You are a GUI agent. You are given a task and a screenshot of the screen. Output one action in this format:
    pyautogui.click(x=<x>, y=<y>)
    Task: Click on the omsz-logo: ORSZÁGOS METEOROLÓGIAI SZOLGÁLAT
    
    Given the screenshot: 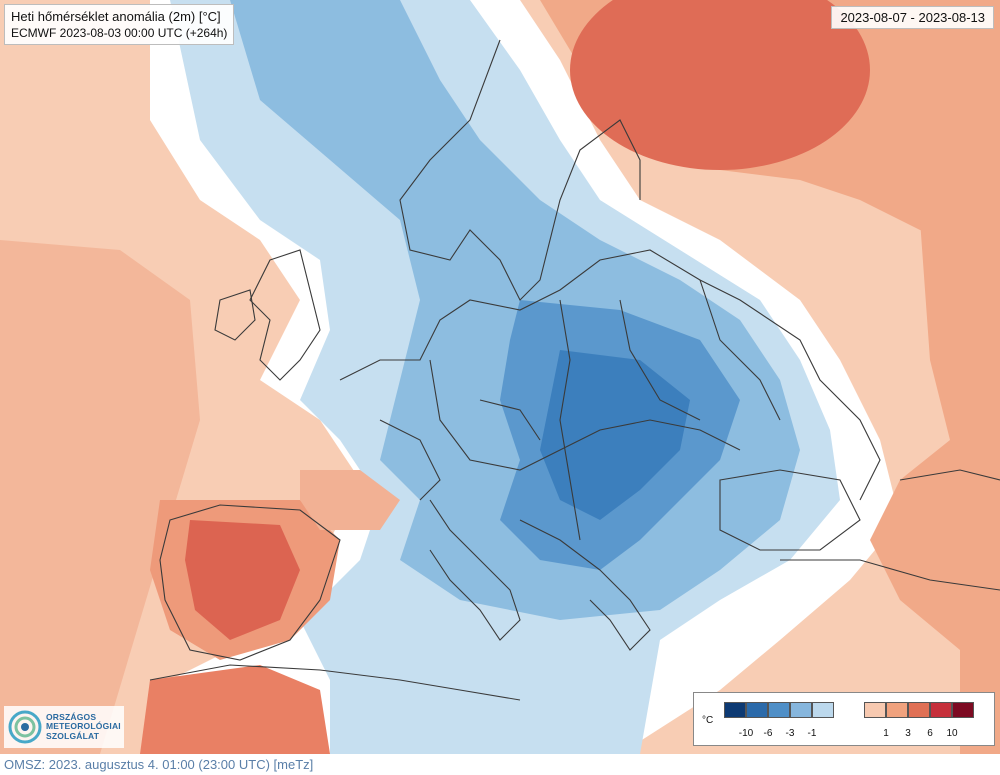 What is the action you would take?
    pyautogui.click(x=64, y=727)
    